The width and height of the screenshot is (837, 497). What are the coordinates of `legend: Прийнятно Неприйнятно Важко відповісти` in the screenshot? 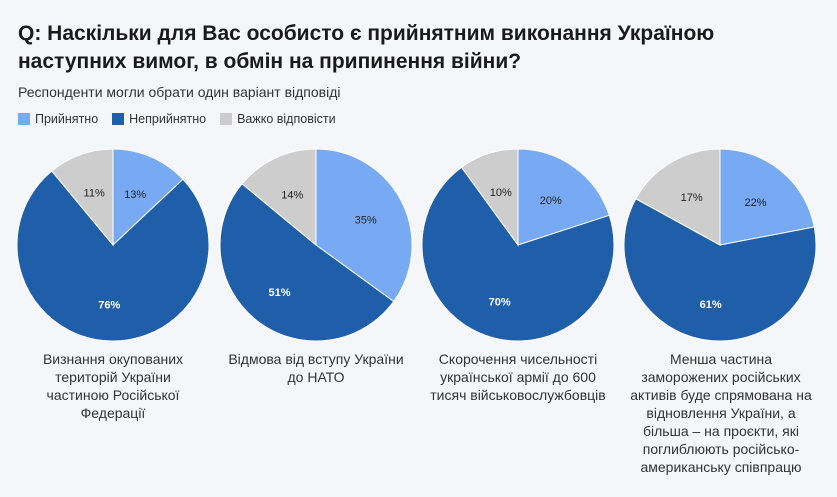 It's located at (177, 119).